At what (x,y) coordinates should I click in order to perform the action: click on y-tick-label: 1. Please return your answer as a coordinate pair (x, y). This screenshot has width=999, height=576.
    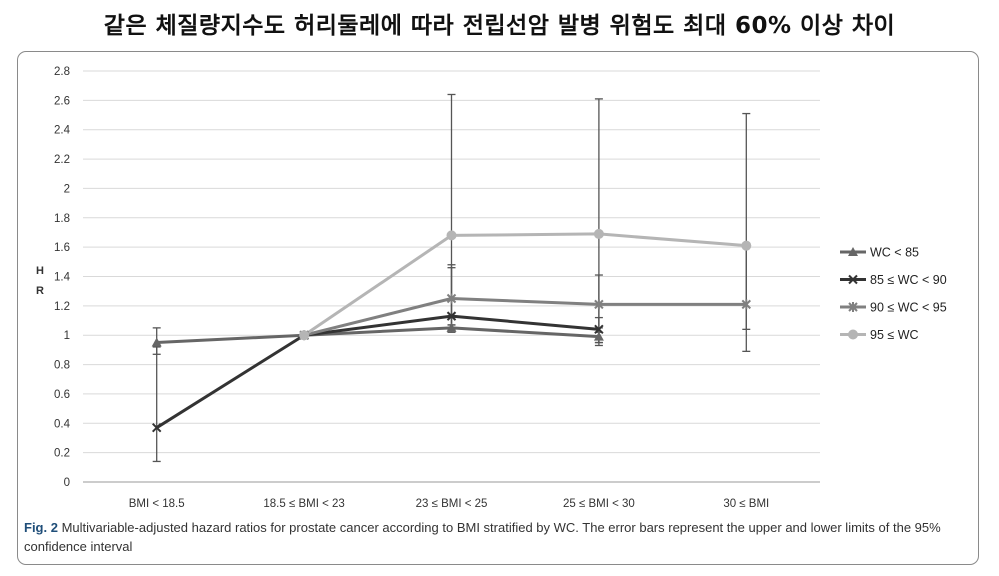
    Looking at the image, I should click on (67, 336).